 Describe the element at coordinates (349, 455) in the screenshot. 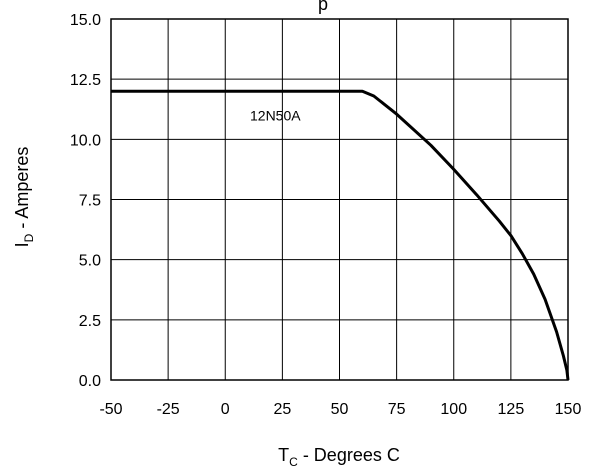

I see `x-axis-label-rest: - Degrees C` at that location.